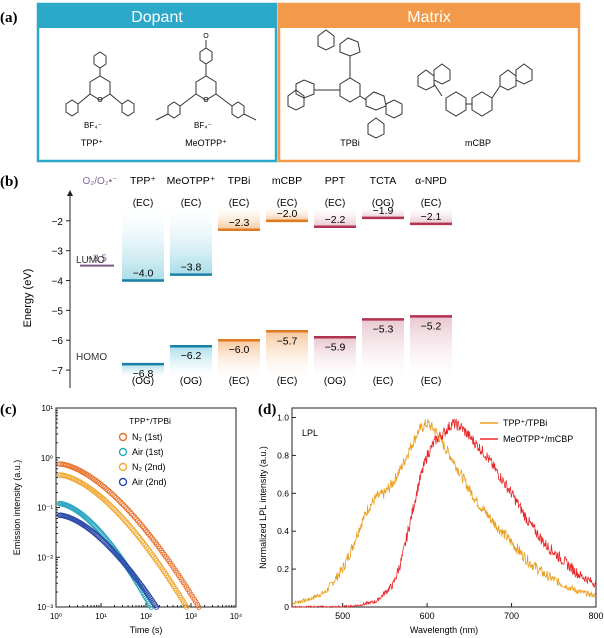 This screenshot has width=604, height=638. Describe the element at coordinates (475, 90) in the screenshot. I see `mcbp-structure` at that location.